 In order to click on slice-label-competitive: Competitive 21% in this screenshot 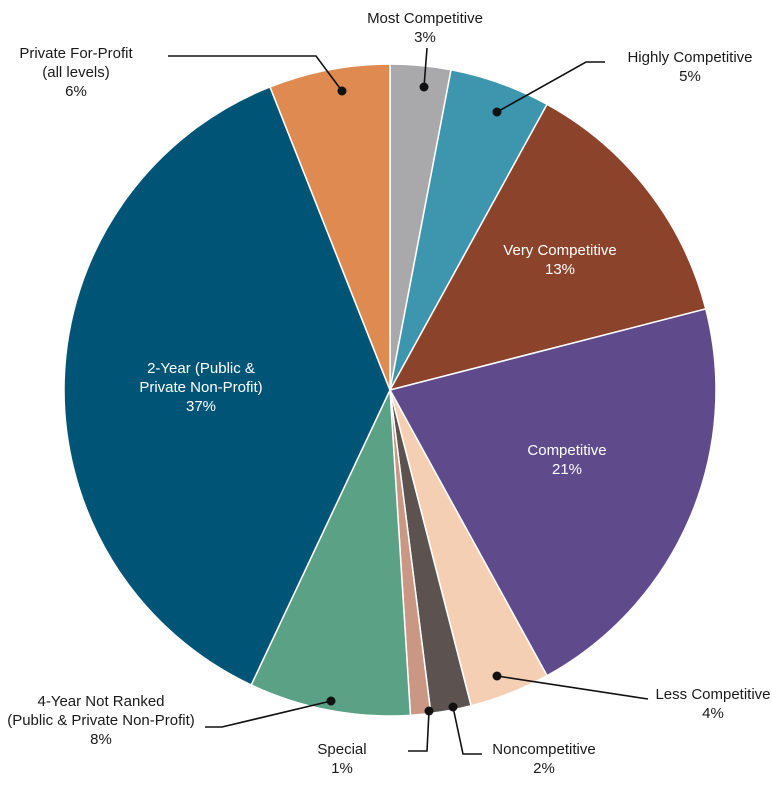, I will do `click(566, 460)`.